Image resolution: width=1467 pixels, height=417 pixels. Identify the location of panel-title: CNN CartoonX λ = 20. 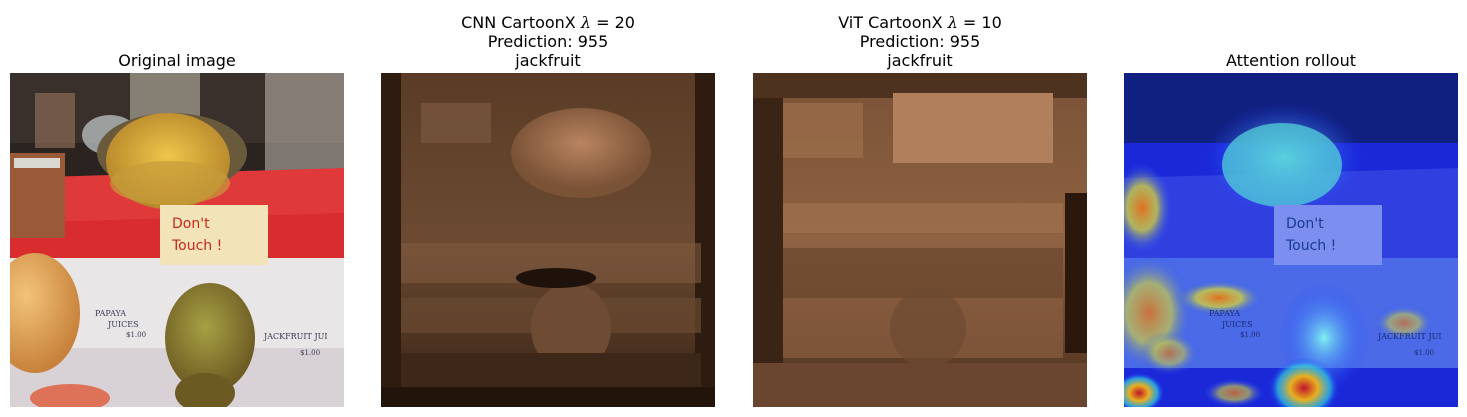
(548, 22).